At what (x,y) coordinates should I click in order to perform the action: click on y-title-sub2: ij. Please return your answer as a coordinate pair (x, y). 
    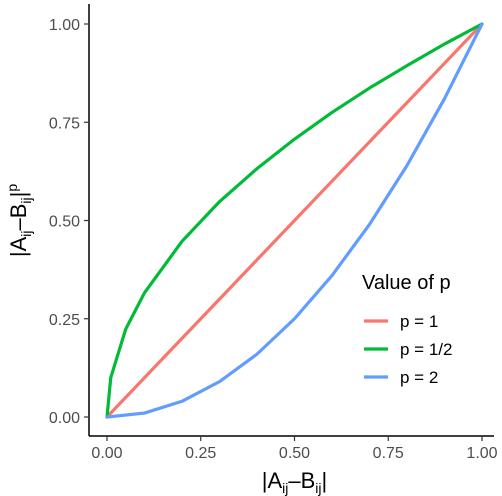
    Looking at the image, I should click on (26, 200).